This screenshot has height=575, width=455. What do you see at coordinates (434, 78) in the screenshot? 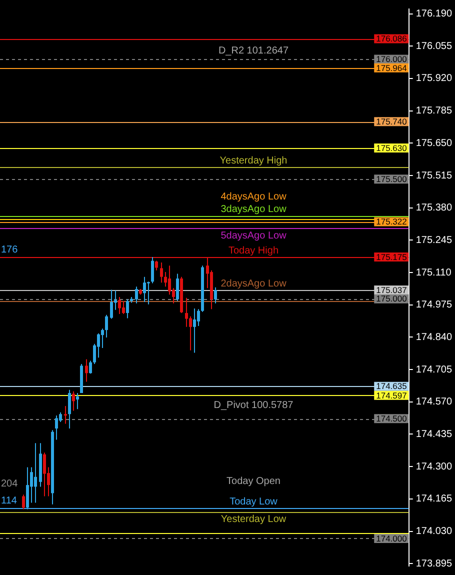
I see `y-tick-label: 175.920` at bounding box center [434, 78].